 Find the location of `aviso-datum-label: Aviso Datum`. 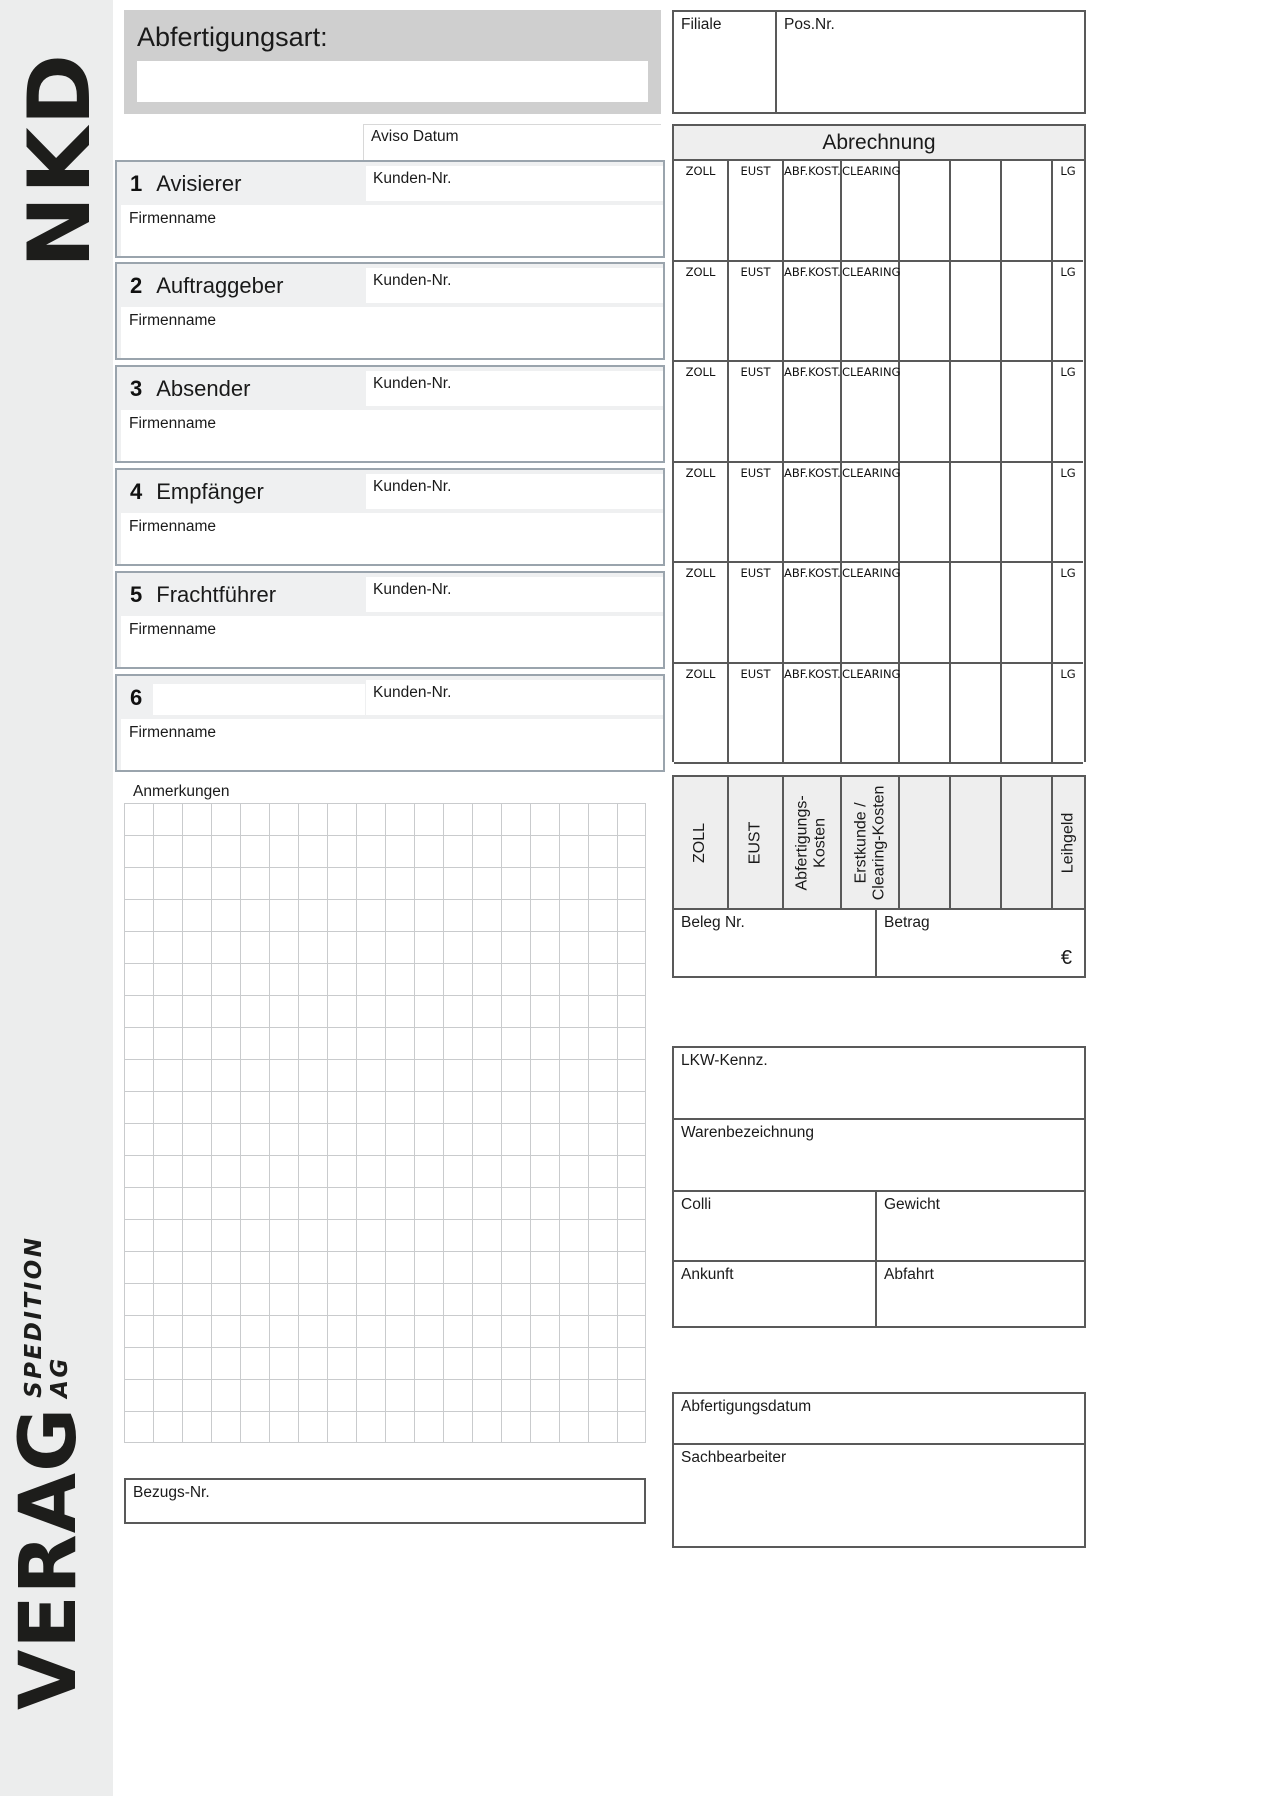

aviso-datum-label: Aviso Datum is located at coordinates (415, 136).